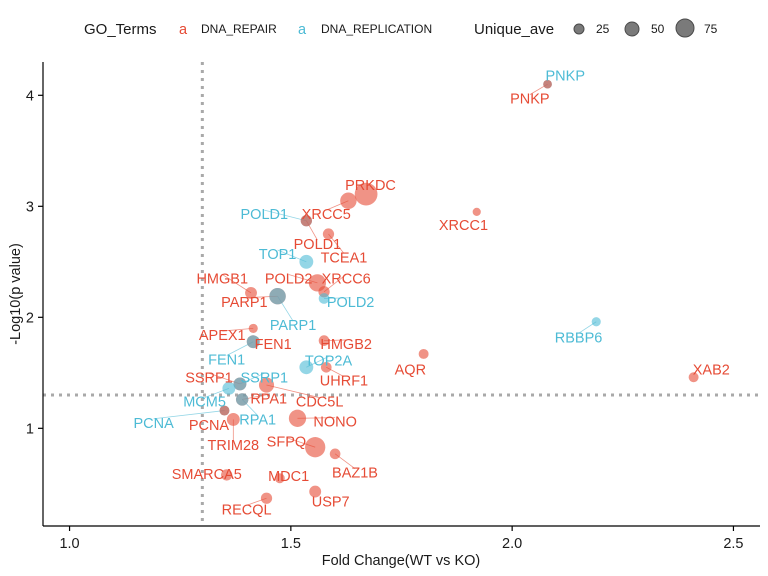  Describe the element at coordinates (286, 443) in the screenshot. I see `data-label: SFPQ` at that location.